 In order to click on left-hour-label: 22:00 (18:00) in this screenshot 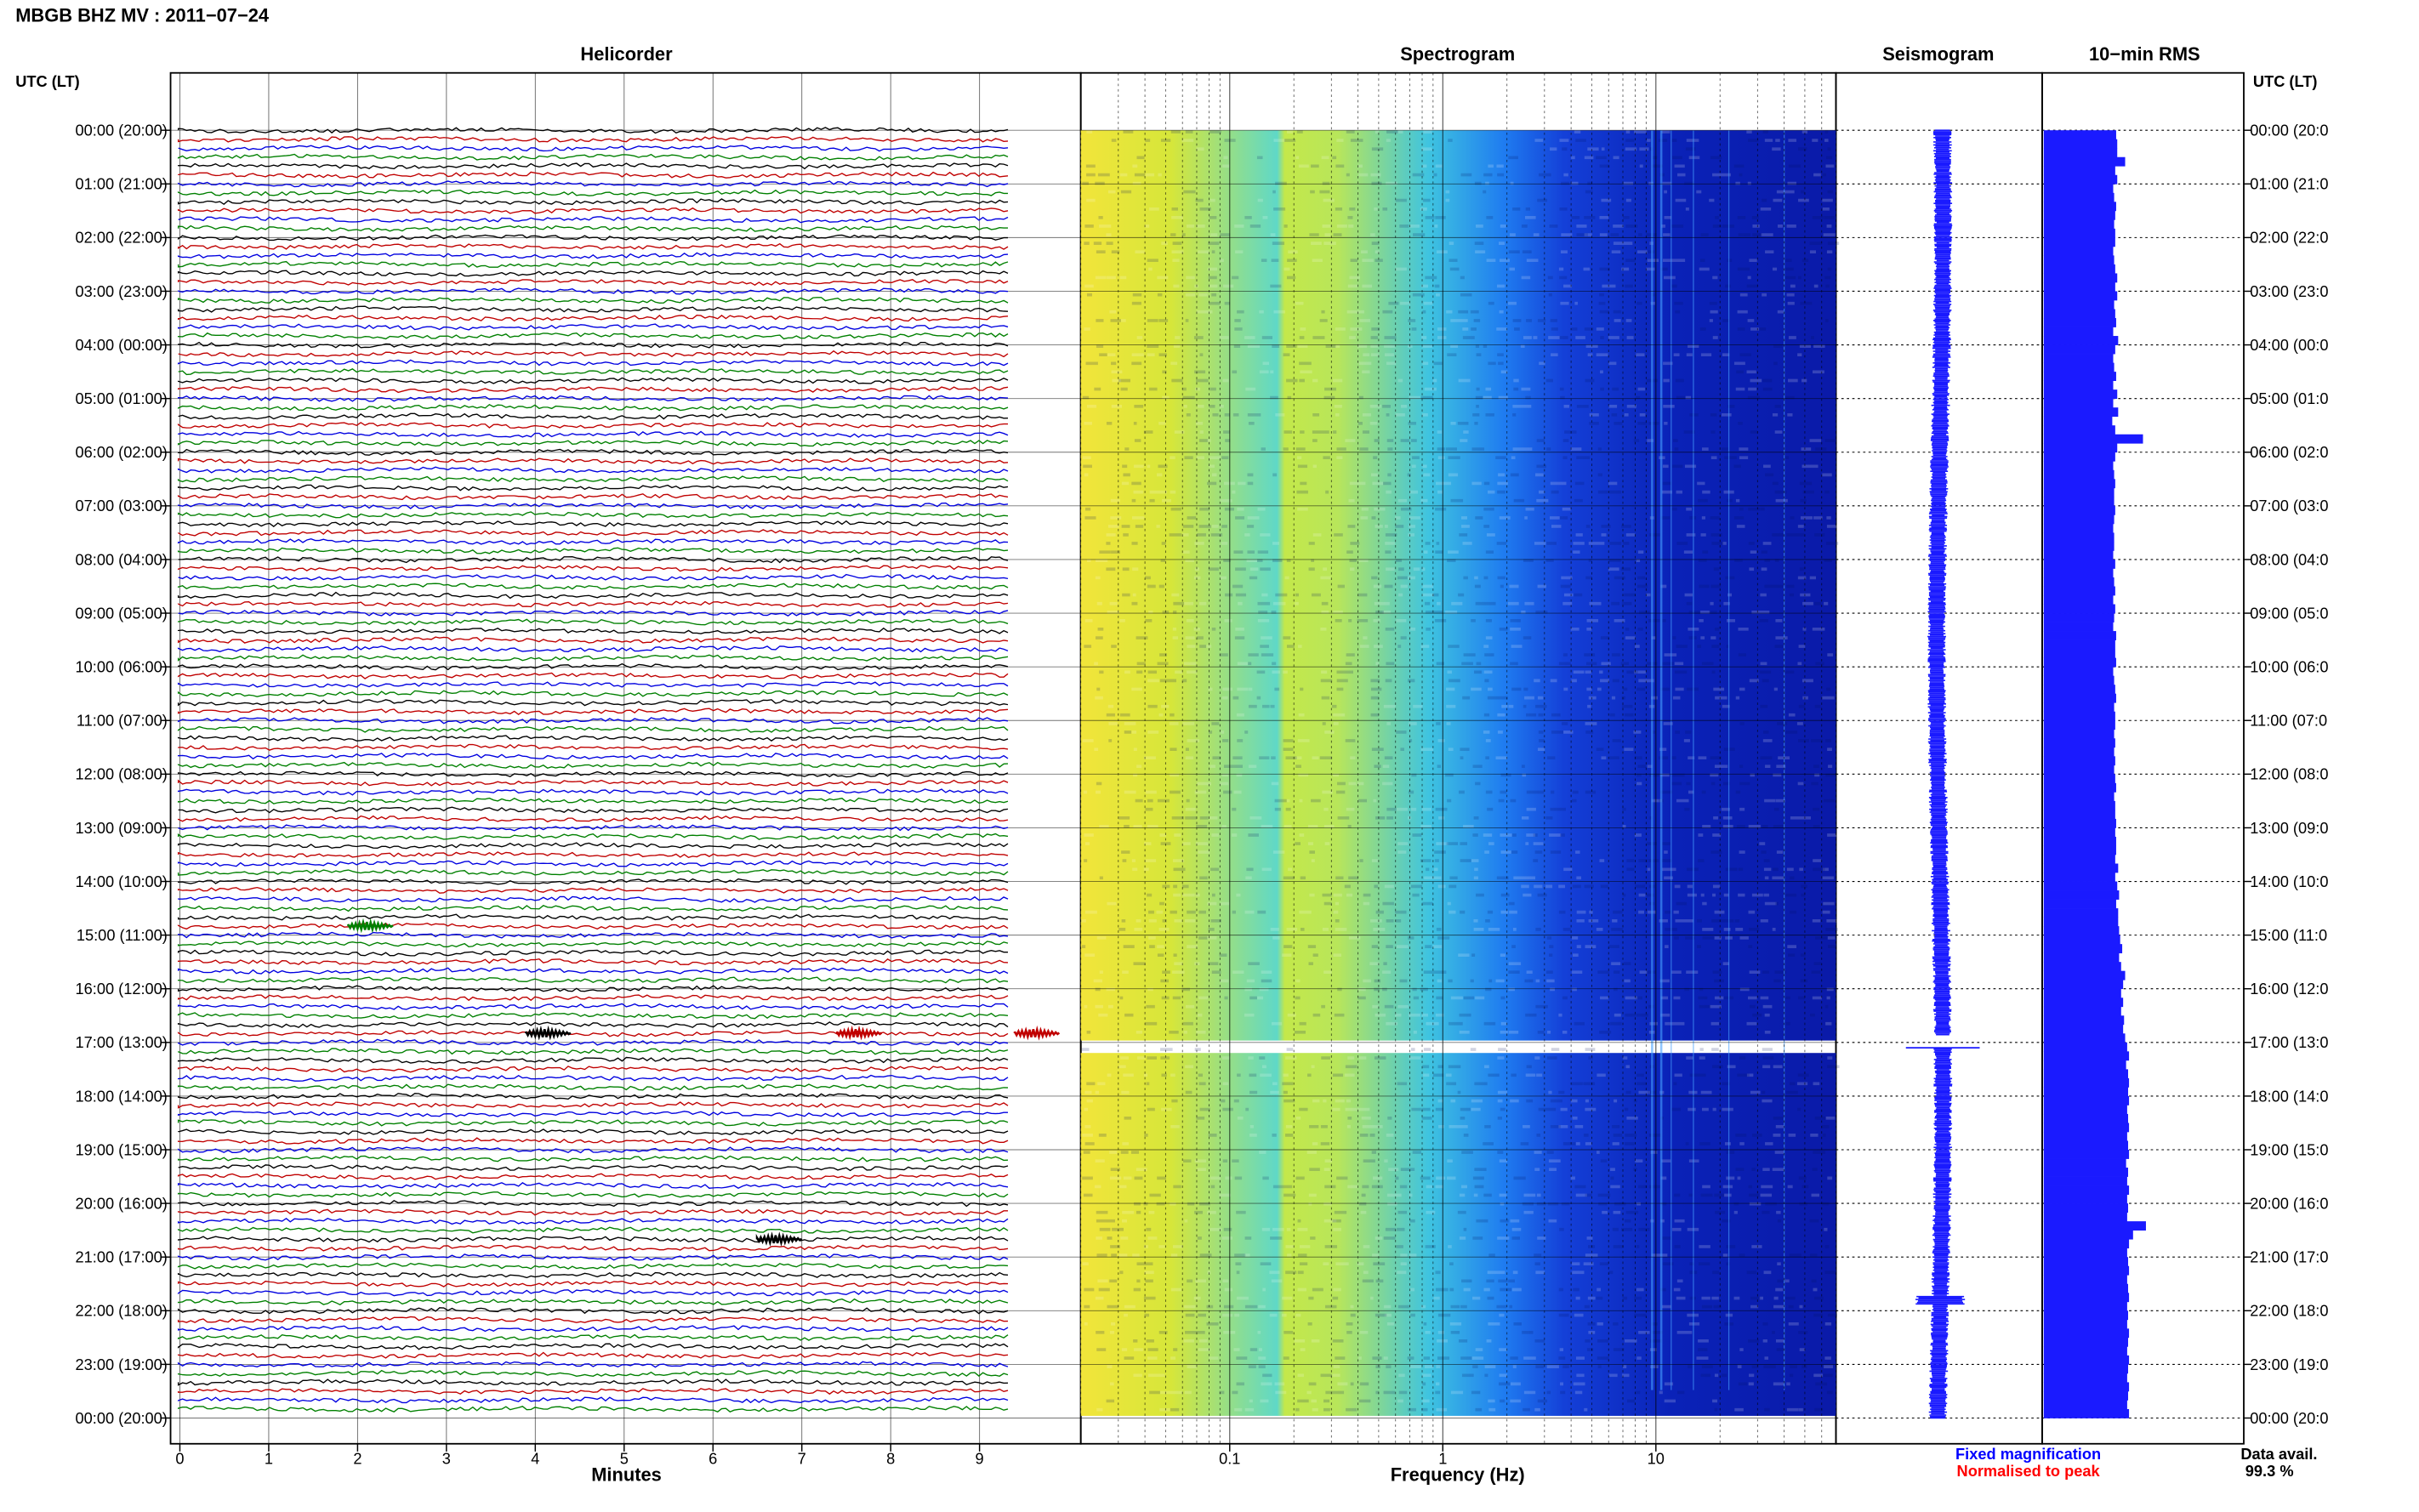, I will do `click(122, 1311)`.